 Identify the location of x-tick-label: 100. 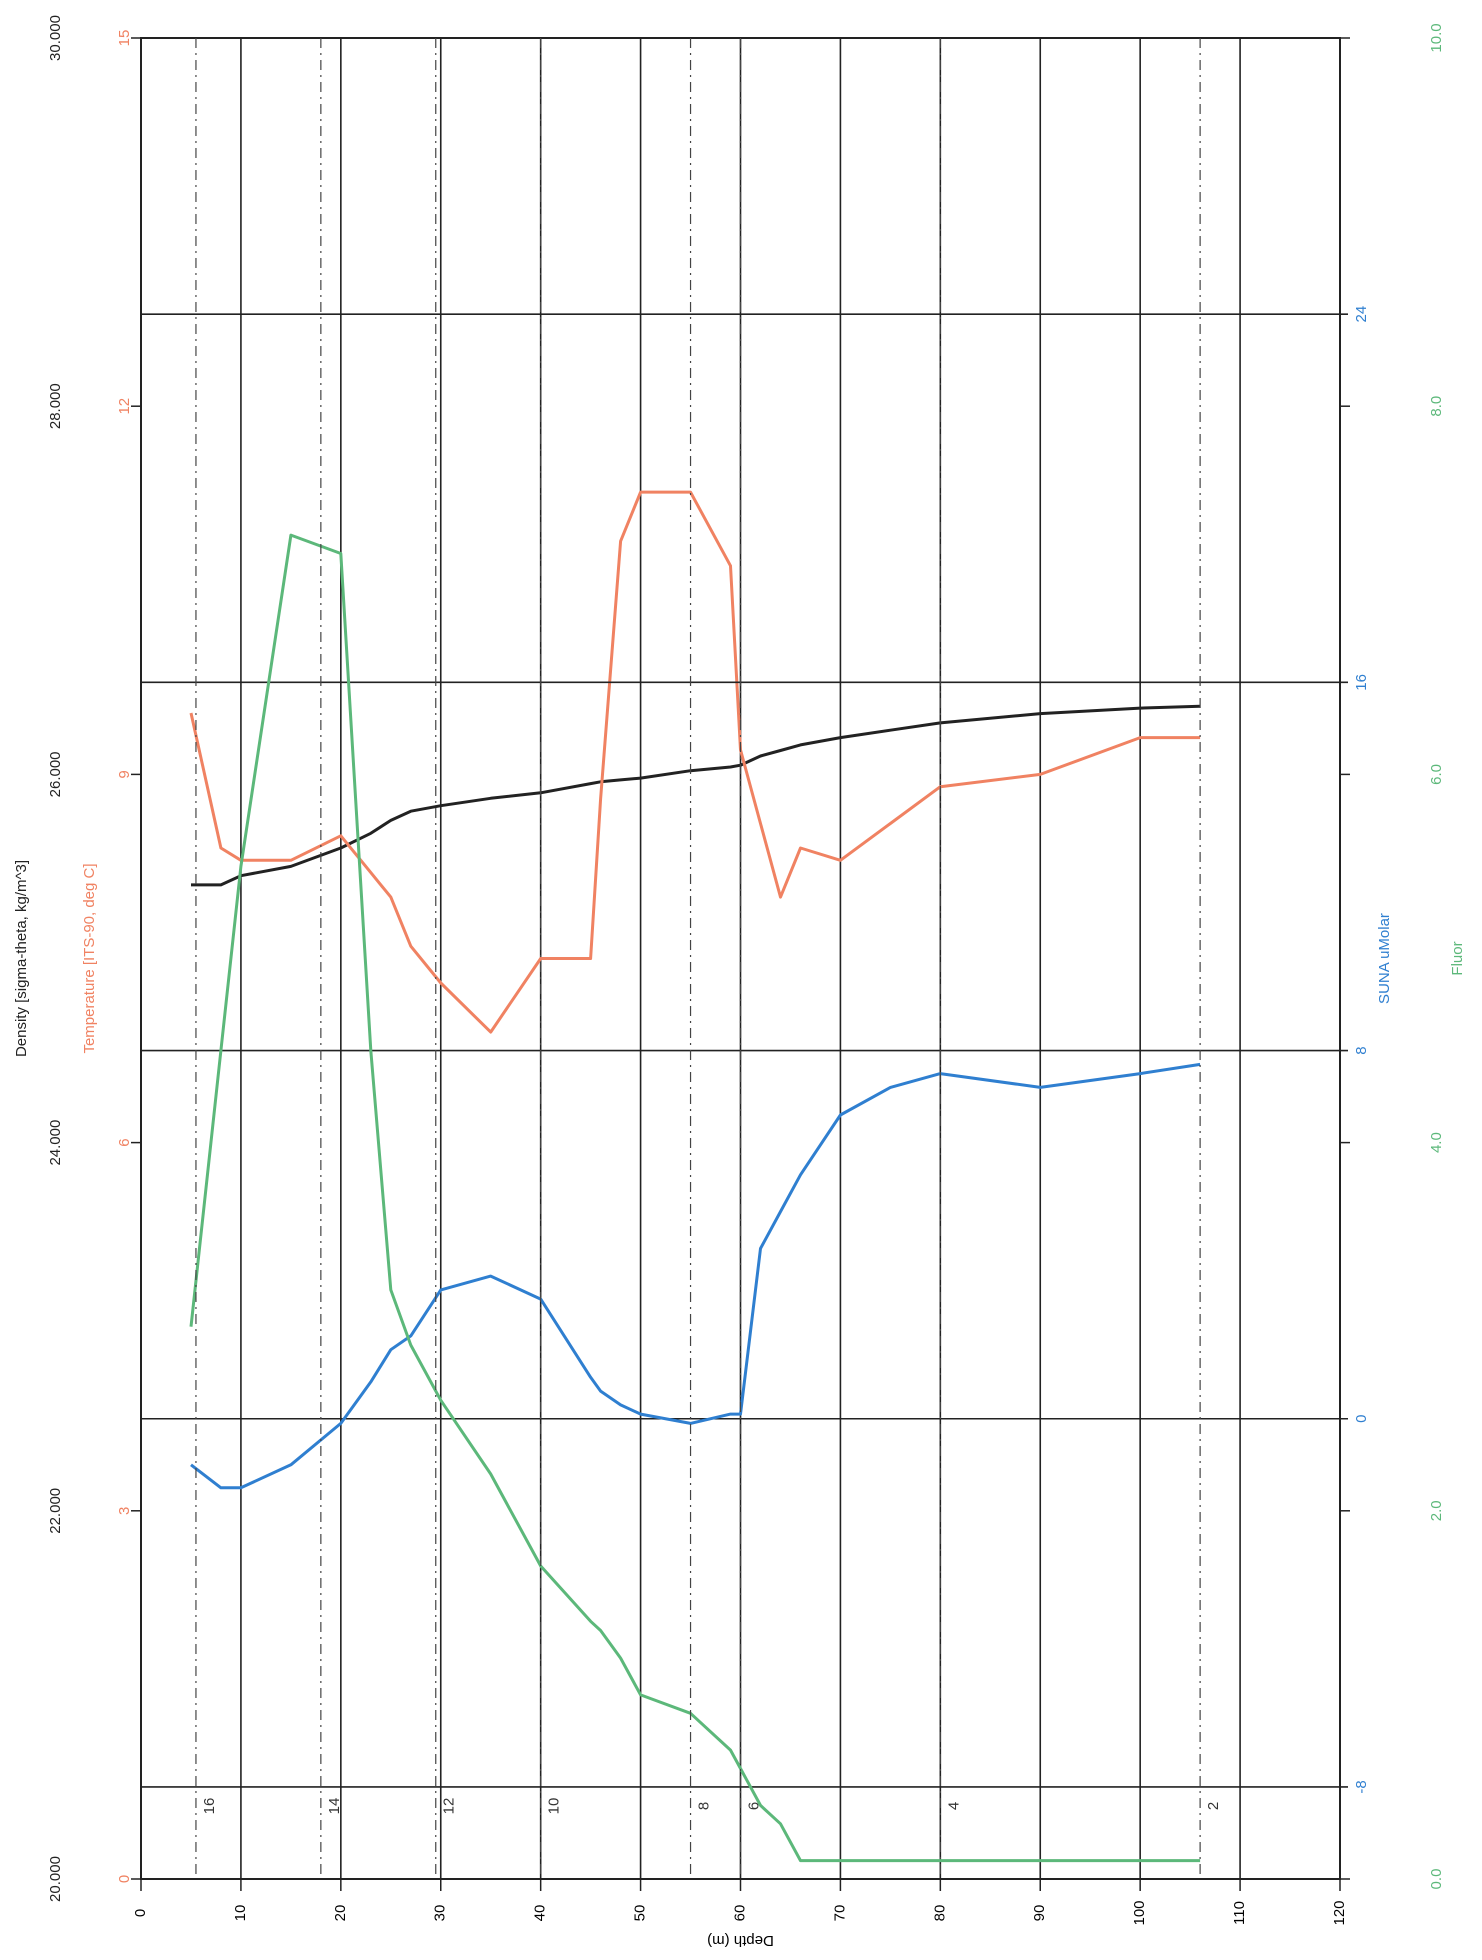
(1139, 1912).